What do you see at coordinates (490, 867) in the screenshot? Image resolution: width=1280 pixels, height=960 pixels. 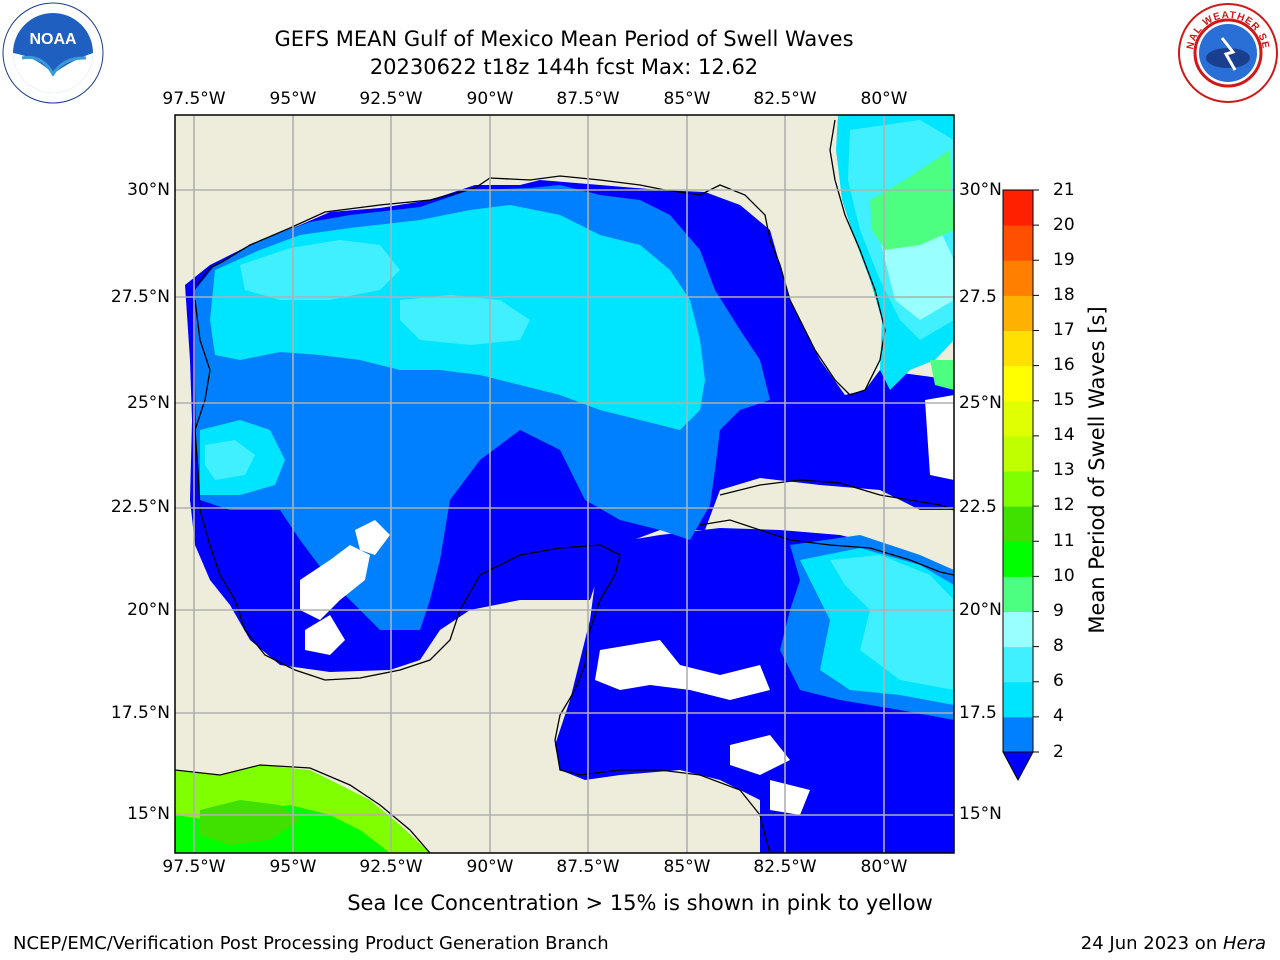 I see `lon-label-bottom: 90°W` at bounding box center [490, 867].